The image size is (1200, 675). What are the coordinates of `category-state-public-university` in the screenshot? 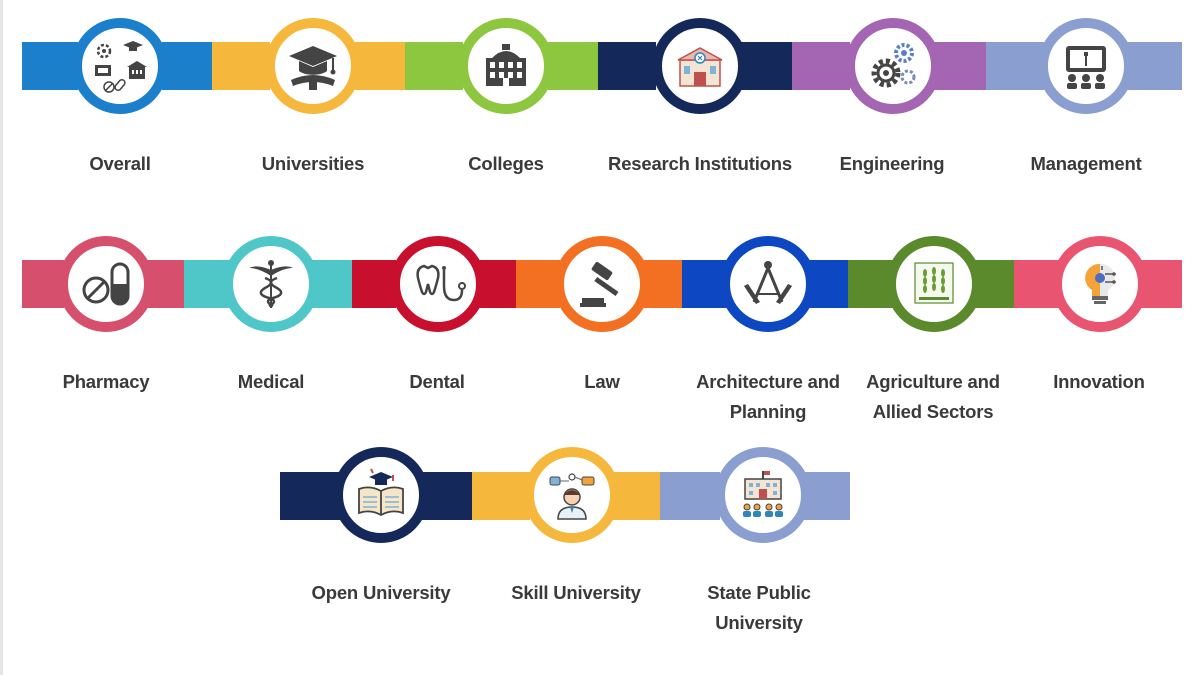 It's located at (763, 495).